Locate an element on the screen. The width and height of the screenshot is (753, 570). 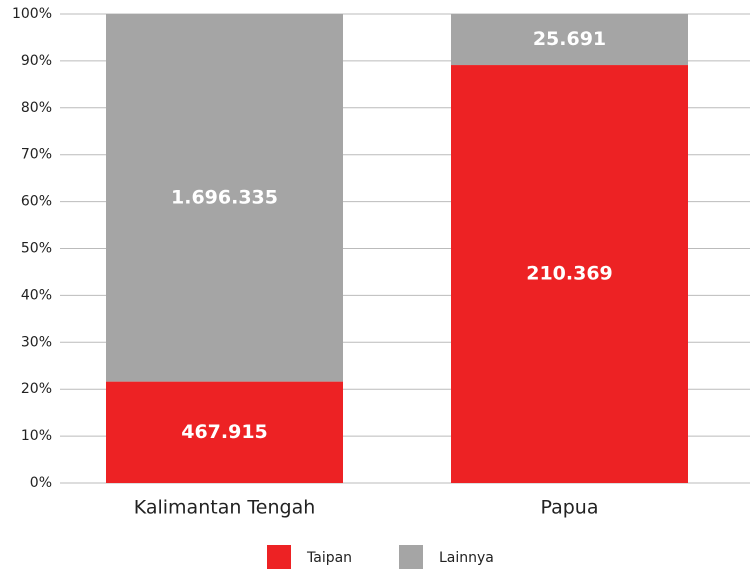
y-tick-label: 70% is located at coordinates (36, 155).